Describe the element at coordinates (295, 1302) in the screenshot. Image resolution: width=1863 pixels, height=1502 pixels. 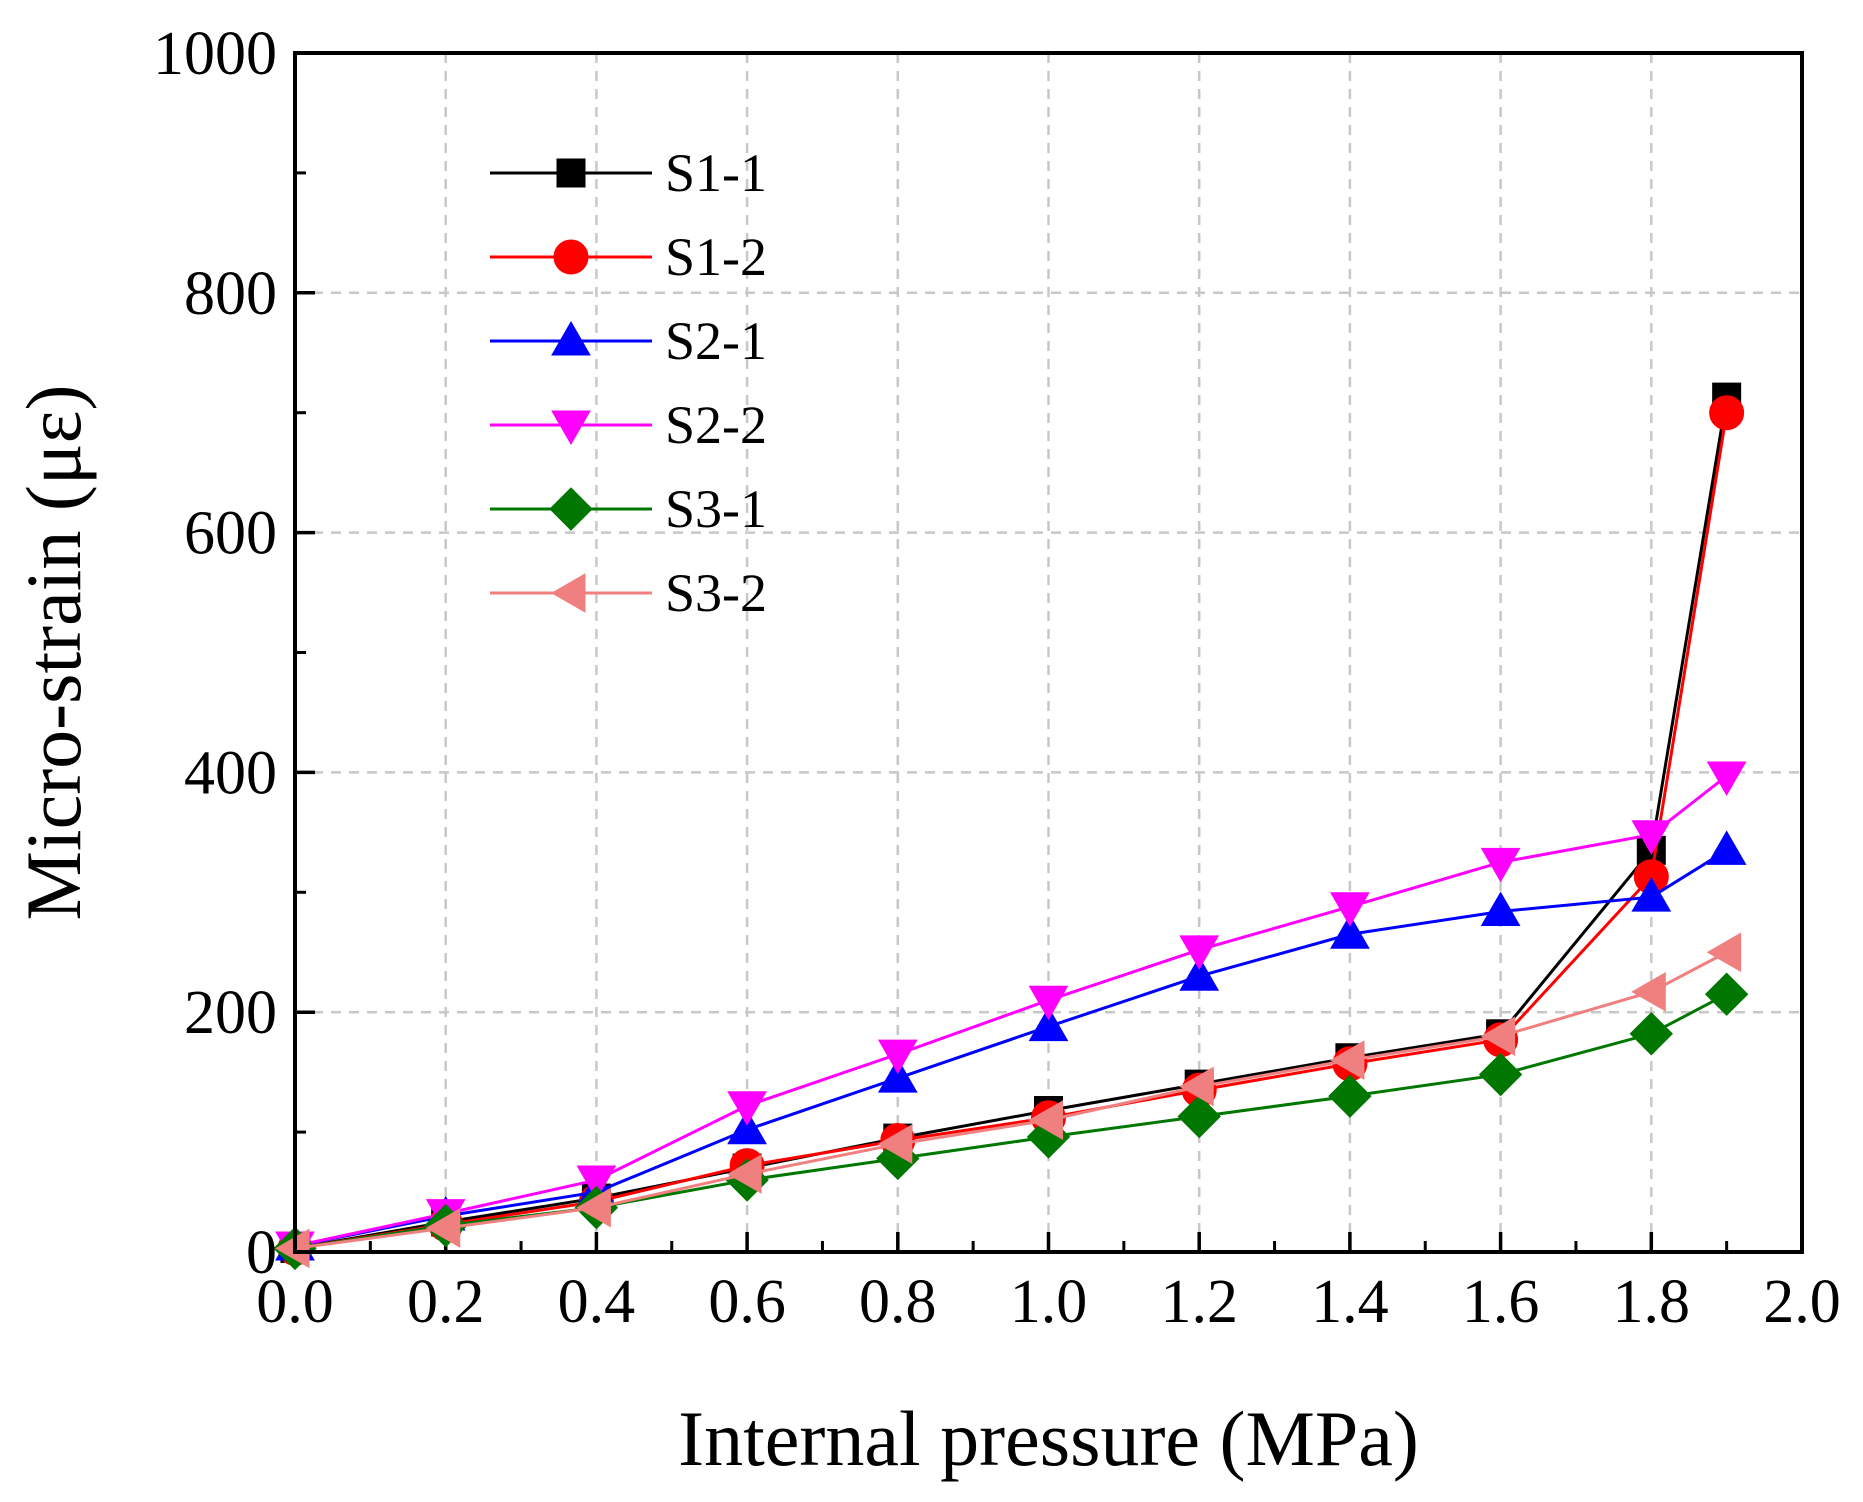
I see `x-tick-label: 0.0` at that location.